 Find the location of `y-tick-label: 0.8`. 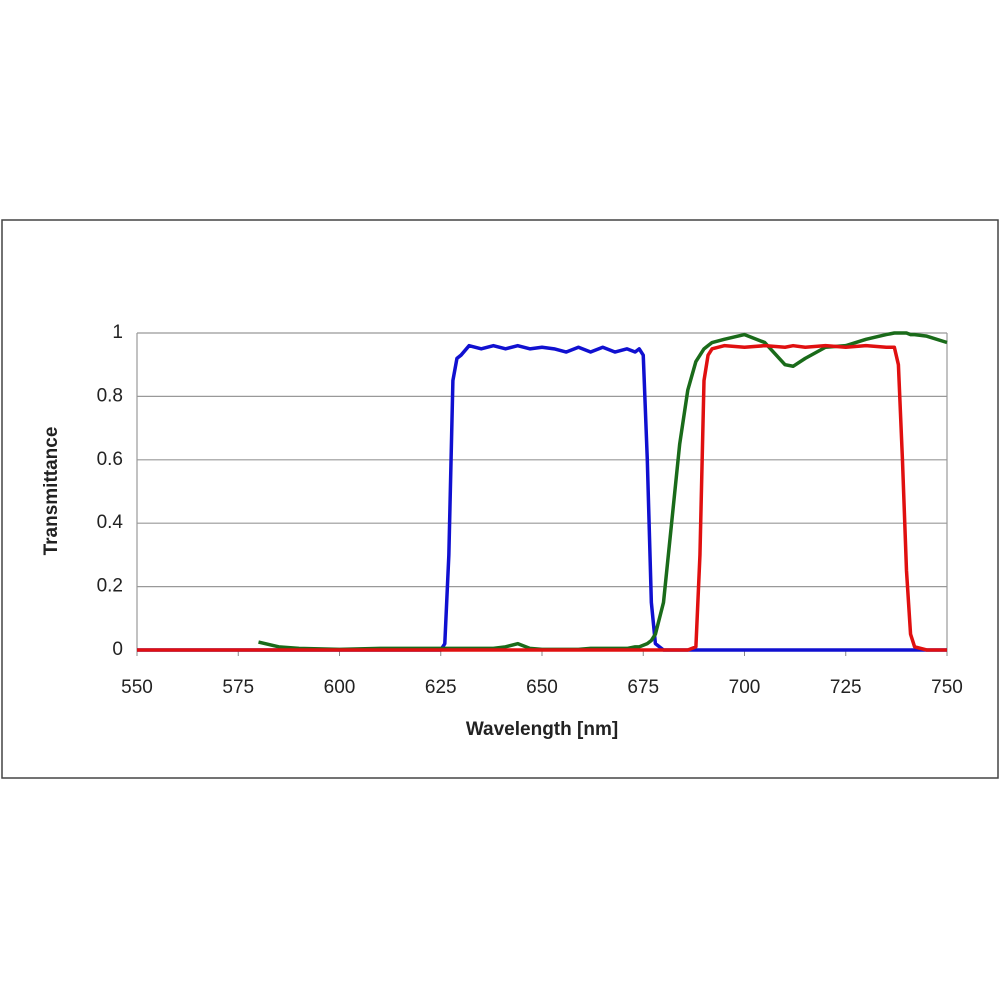

y-tick-label: 0.8 is located at coordinates (110, 395).